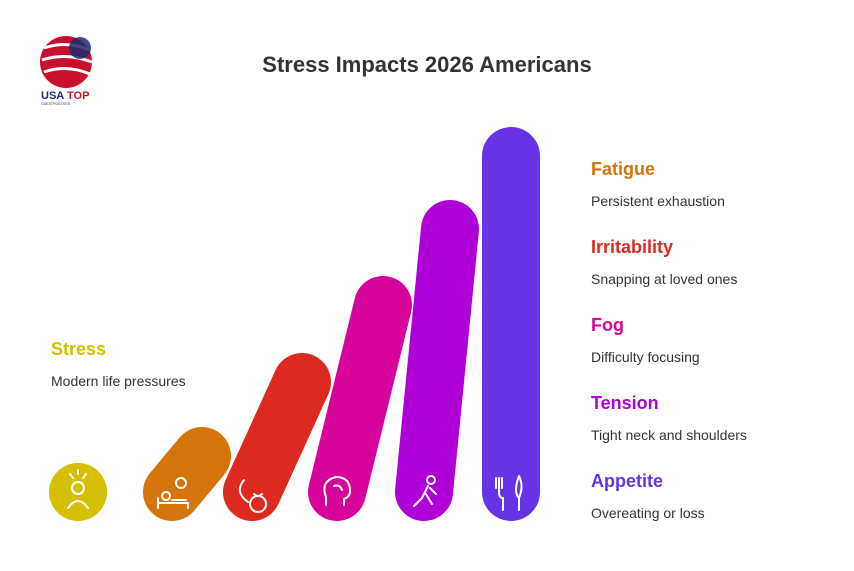 The height and width of the screenshot is (571, 854). I want to click on title: Stress Impacts 2026 Americans, so click(426, 64).